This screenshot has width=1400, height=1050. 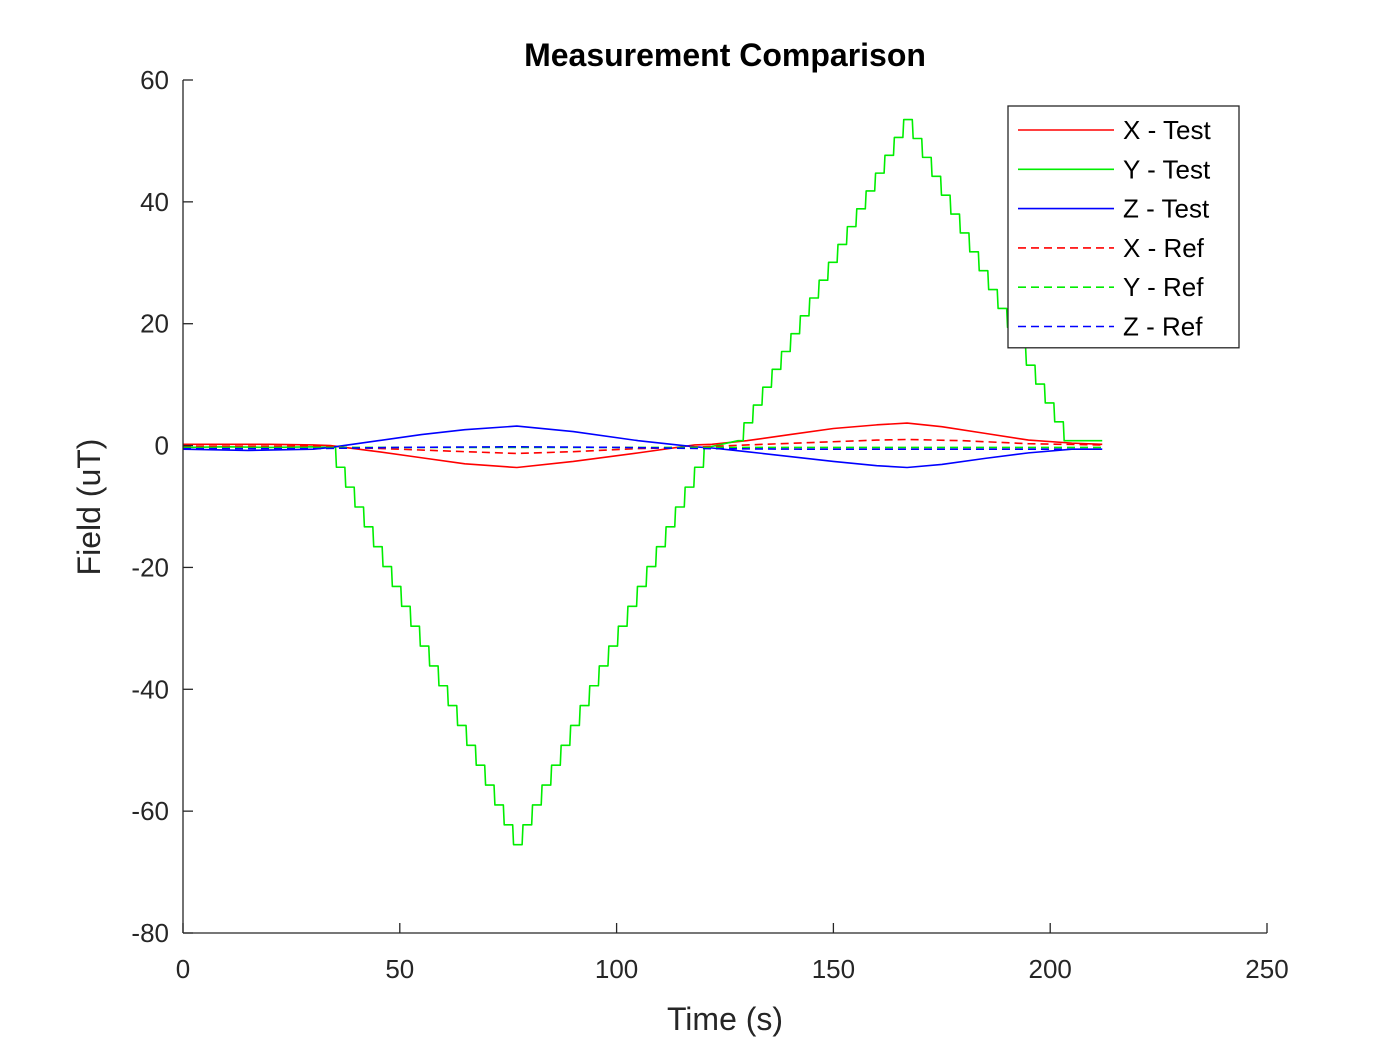 What do you see at coordinates (154, 324) in the screenshot?
I see `y-tick-label: 20` at bounding box center [154, 324].